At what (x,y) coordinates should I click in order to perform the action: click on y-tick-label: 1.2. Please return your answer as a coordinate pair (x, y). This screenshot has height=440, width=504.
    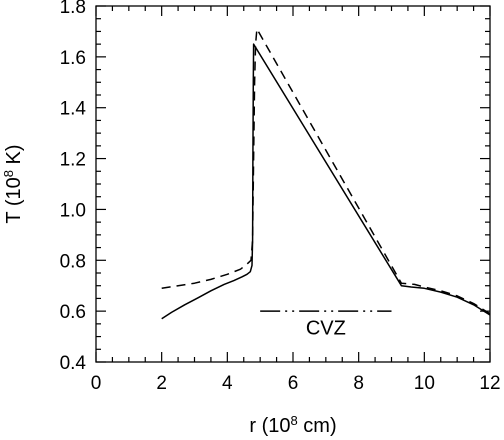
    Looking at the image, I should click on (73, 160).